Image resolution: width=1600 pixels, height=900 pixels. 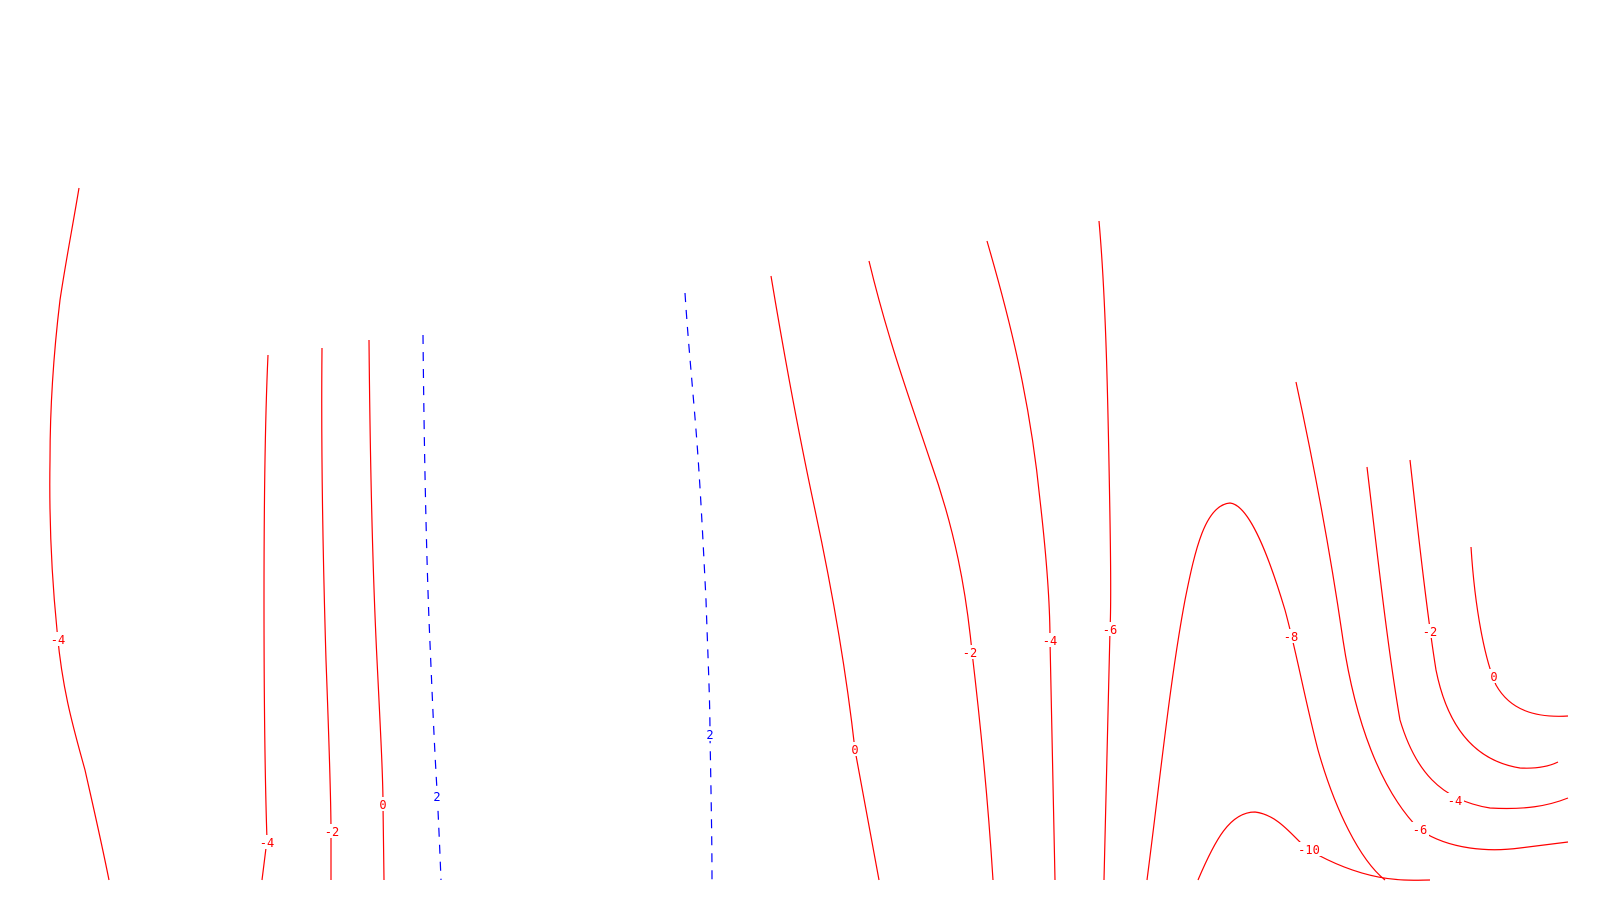 I want to click on contour-label-4: 2, so click(x=436, y=797).